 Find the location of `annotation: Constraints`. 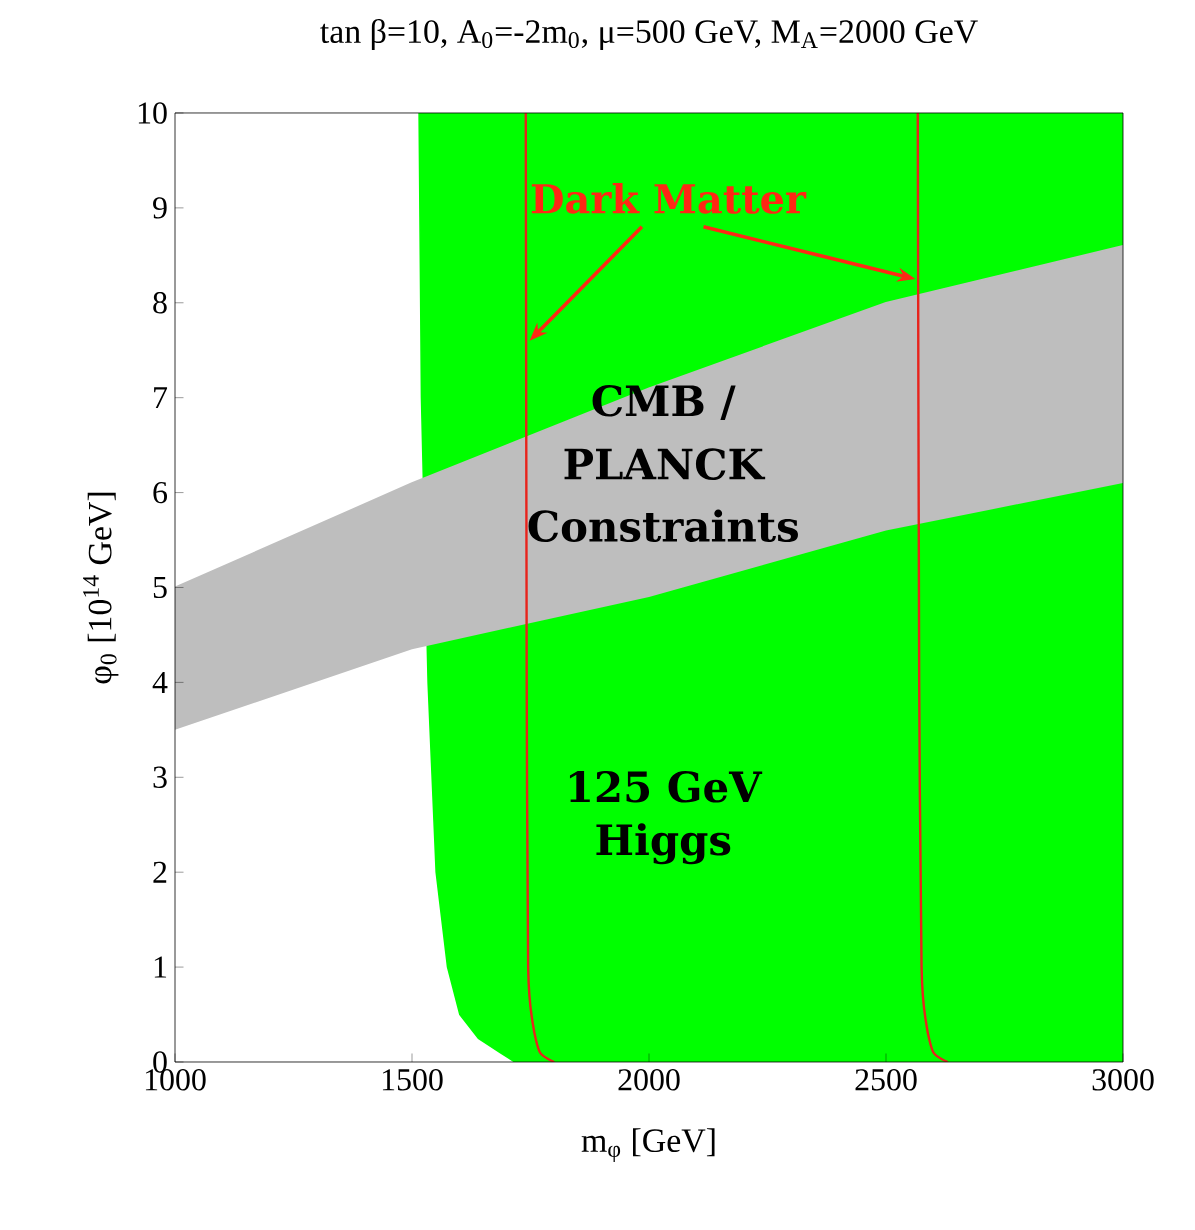

annotation: Constraints is located at coordinates (663, 525).